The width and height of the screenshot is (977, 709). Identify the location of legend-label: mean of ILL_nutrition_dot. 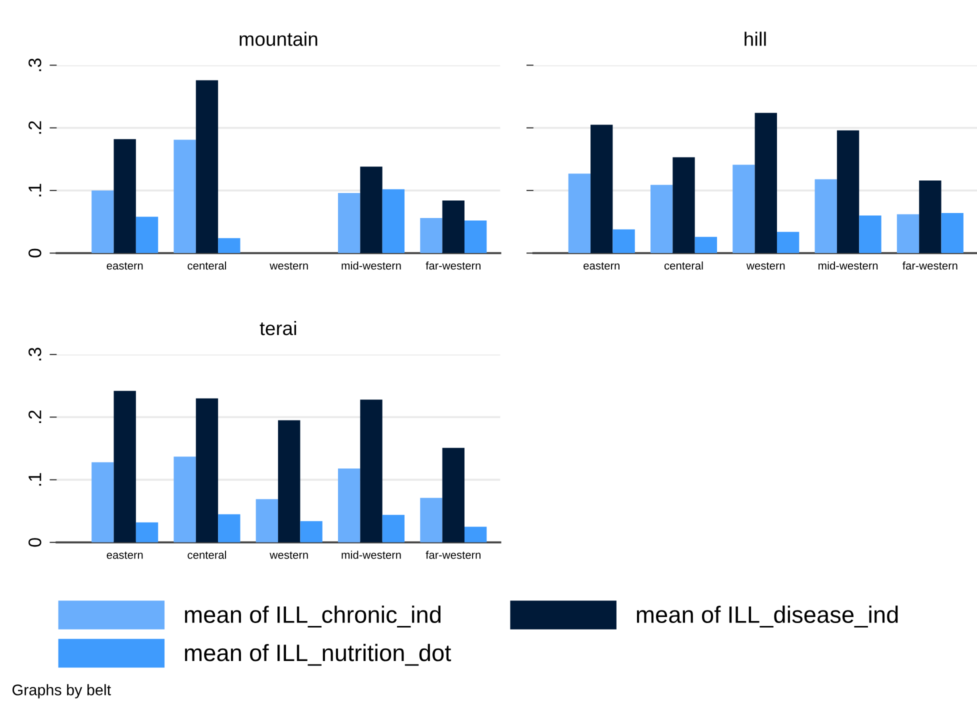
(318, 655).